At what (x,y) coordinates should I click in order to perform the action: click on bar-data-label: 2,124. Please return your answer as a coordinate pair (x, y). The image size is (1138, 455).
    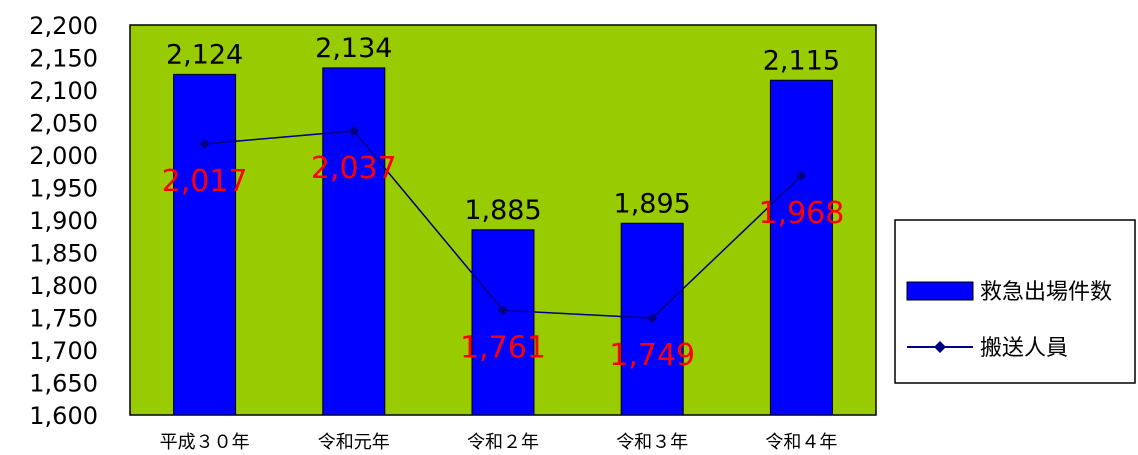
    Looking at the image, I should click on (204, 54).